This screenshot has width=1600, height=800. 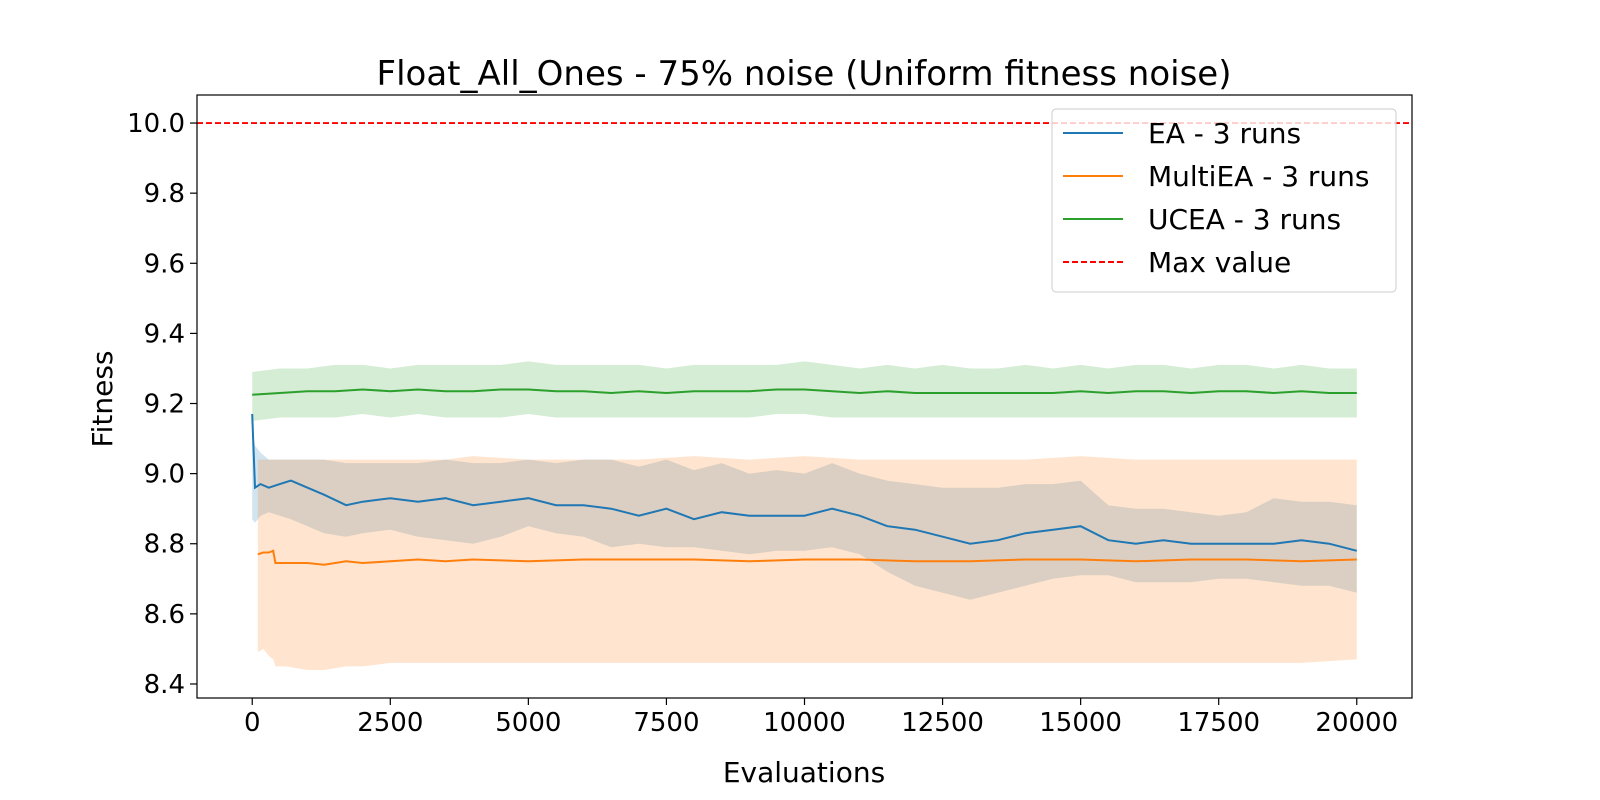 What do you see at coordinates (164, 264) in the screenshot?
I see `y-tick-label: 9.6` at bounding box center [164, 264].